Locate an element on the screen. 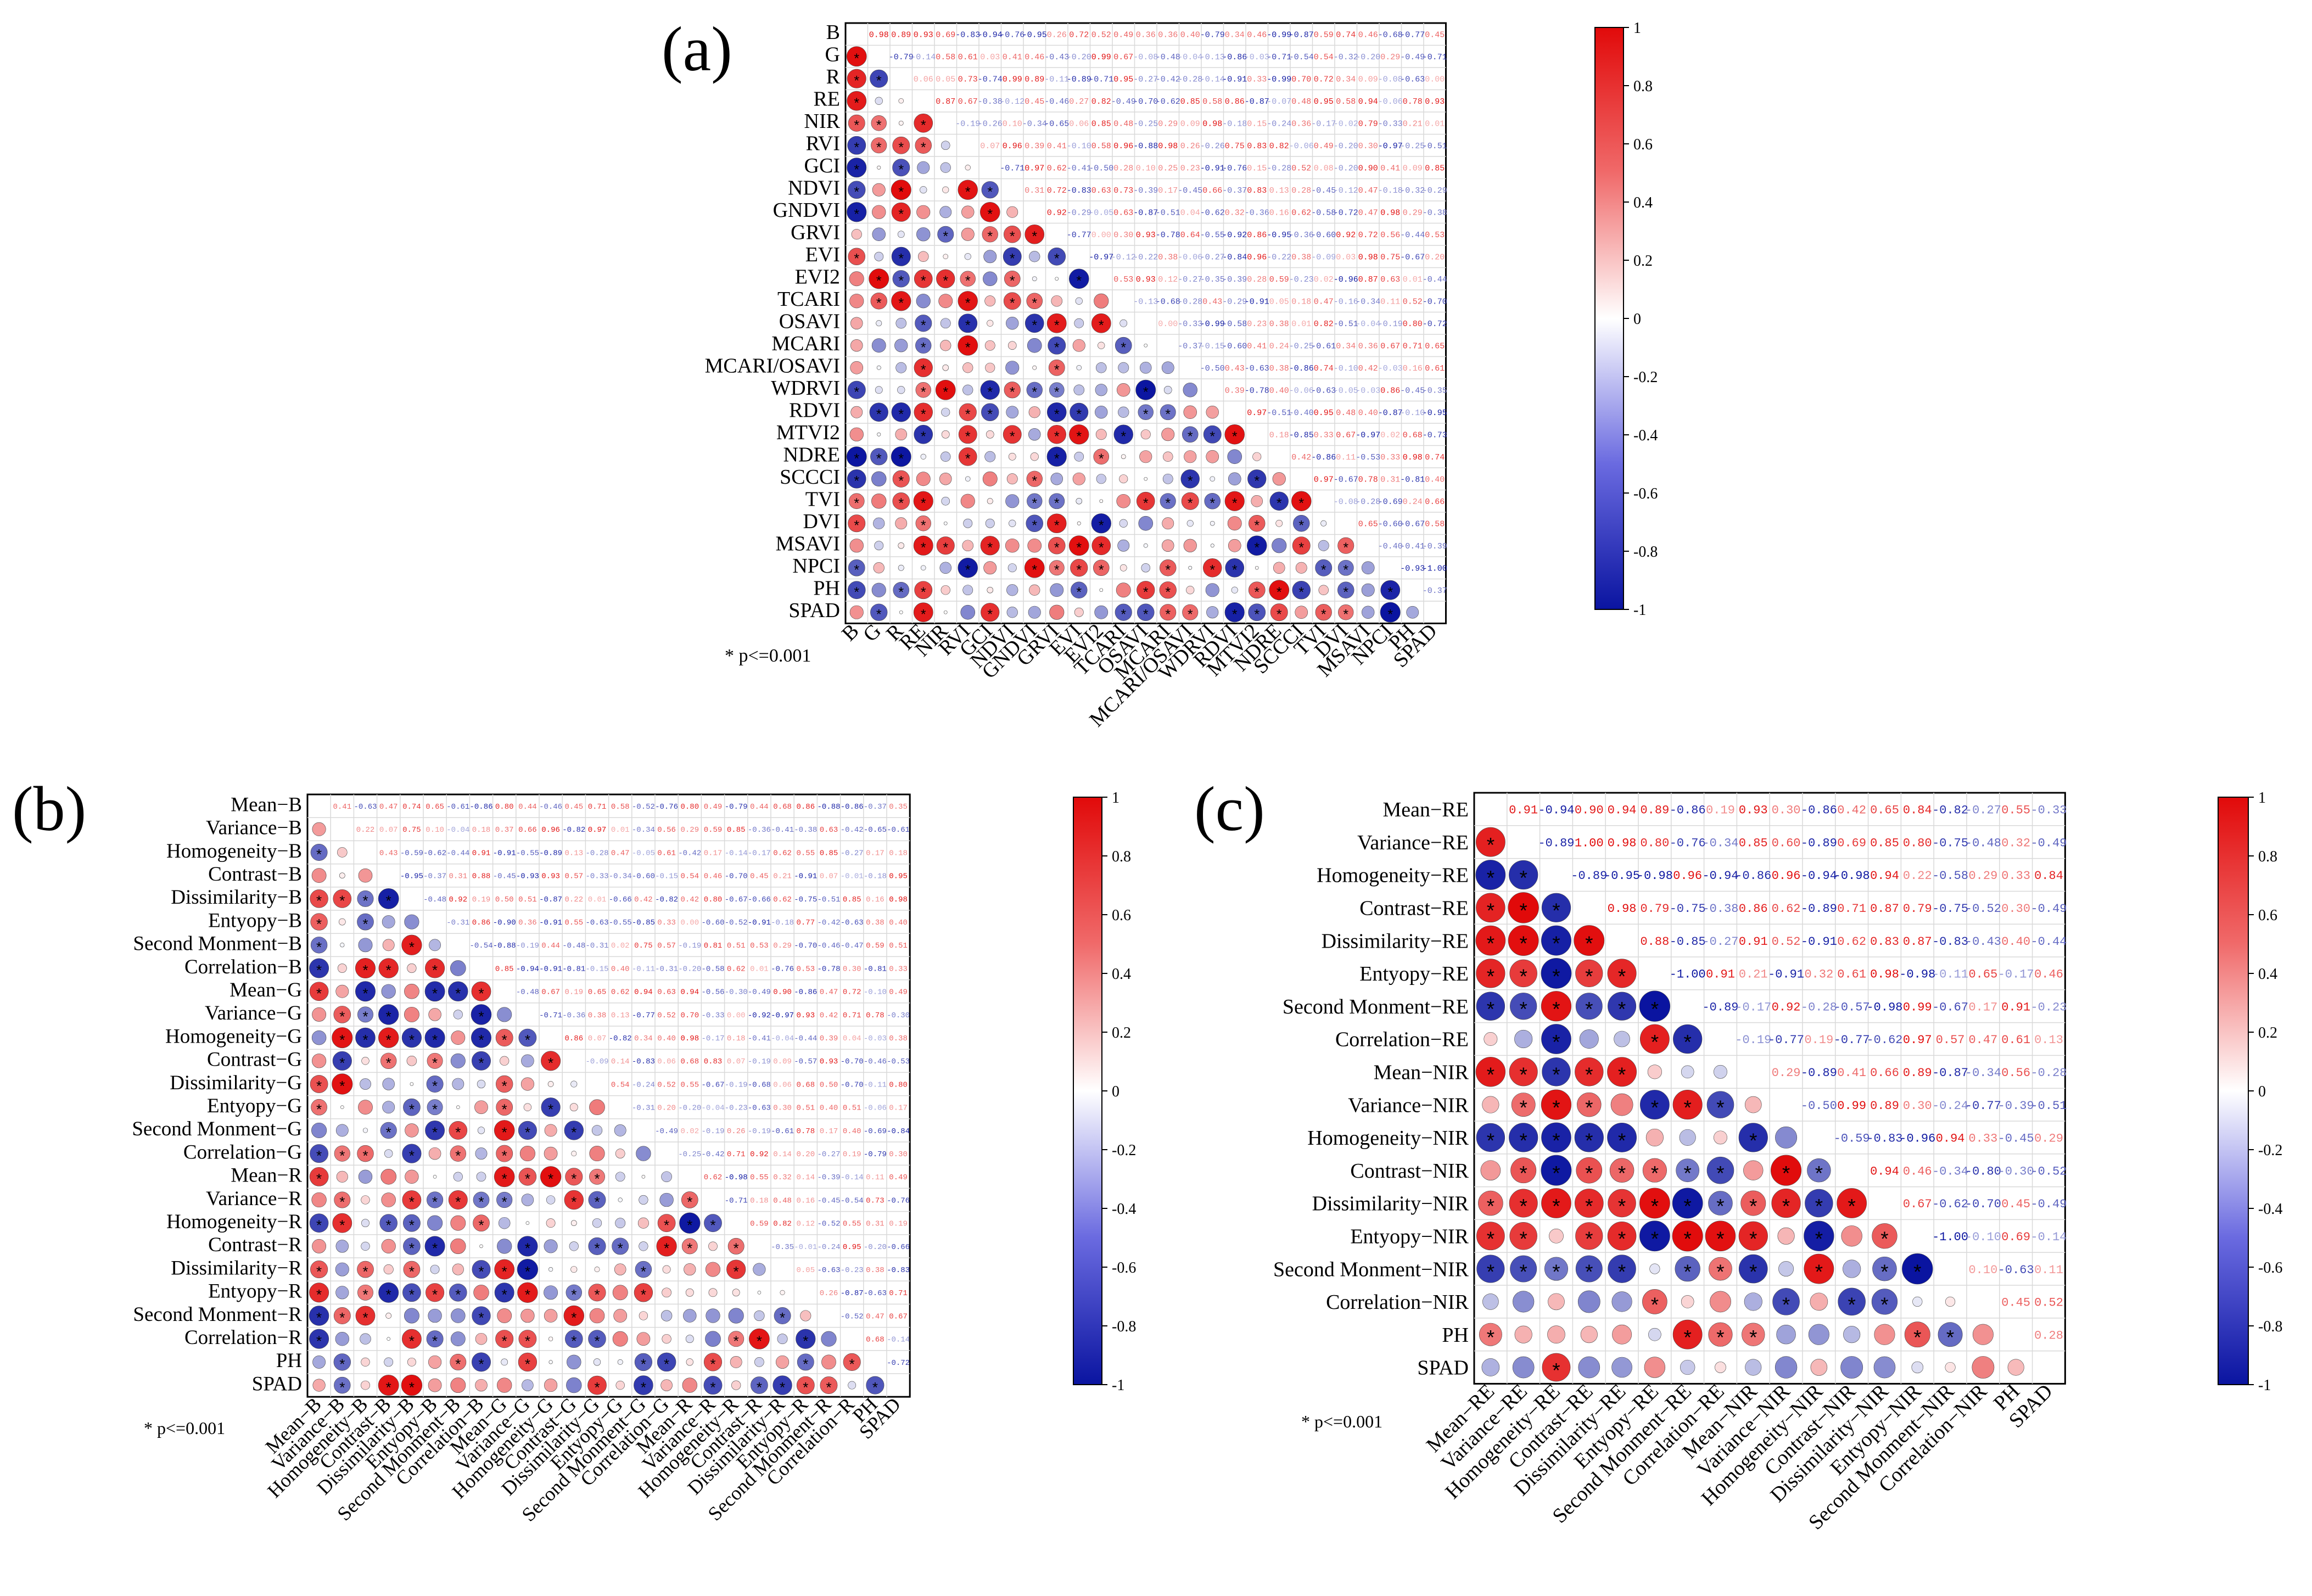 The width and height of the screenshot is (2312, 1596). coef-label: 0.42 is located at coordinates (829, 1015).